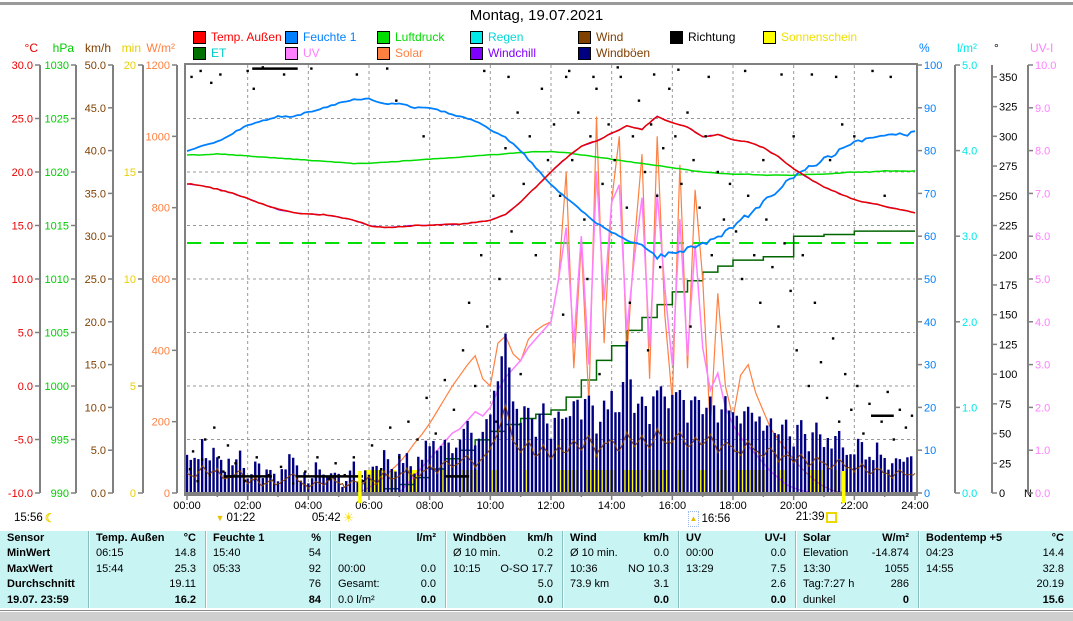  What do you see at coordinates (716, 519) in the screenshot?
I see `astro-time: 16:56` at bounding box center [716, 519].